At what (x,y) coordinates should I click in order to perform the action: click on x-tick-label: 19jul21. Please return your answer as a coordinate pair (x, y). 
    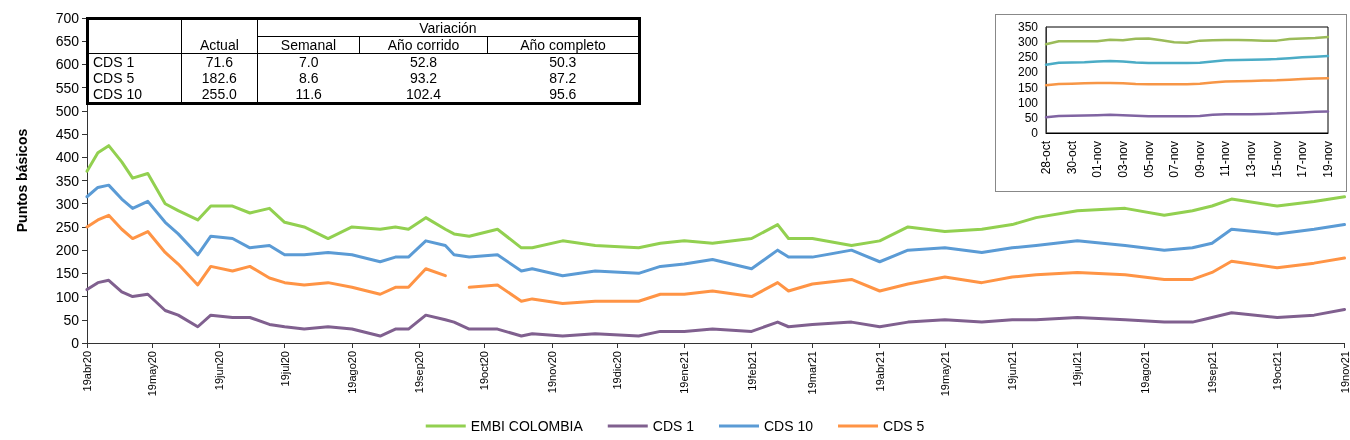
    Looking at the image, I should click on (1077, 369).